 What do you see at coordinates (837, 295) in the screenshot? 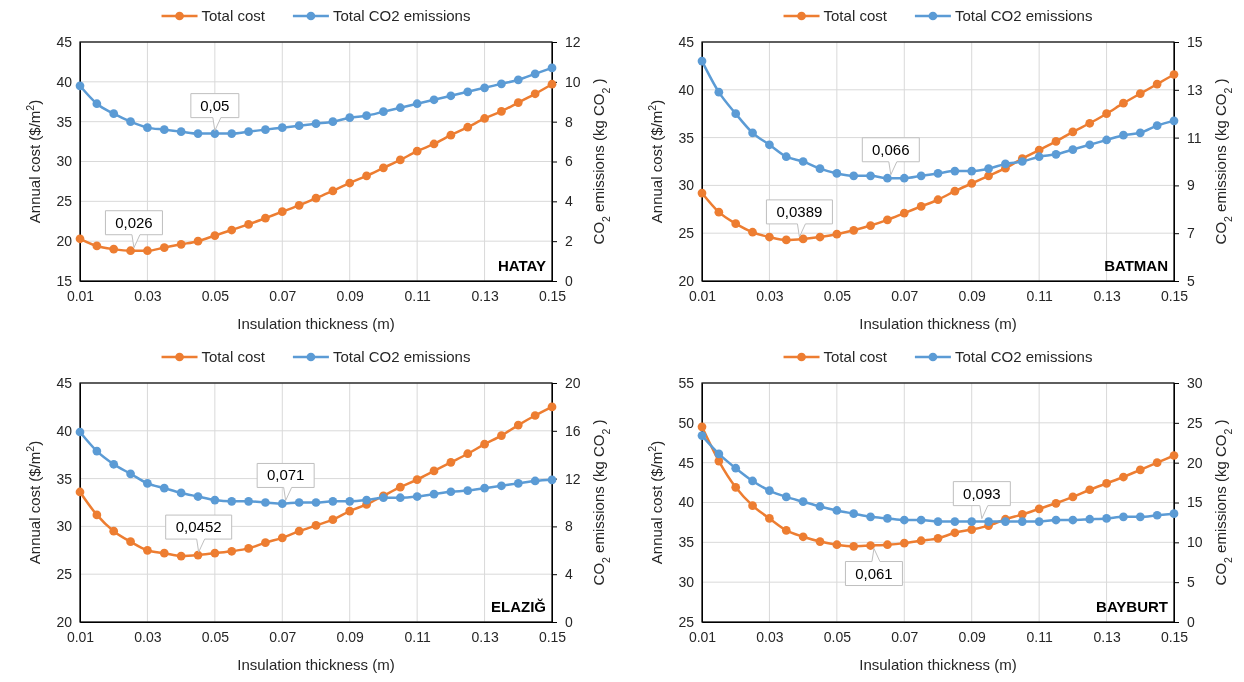
I see `x-tick-label: 0.05` at bounding box center [837, 295].